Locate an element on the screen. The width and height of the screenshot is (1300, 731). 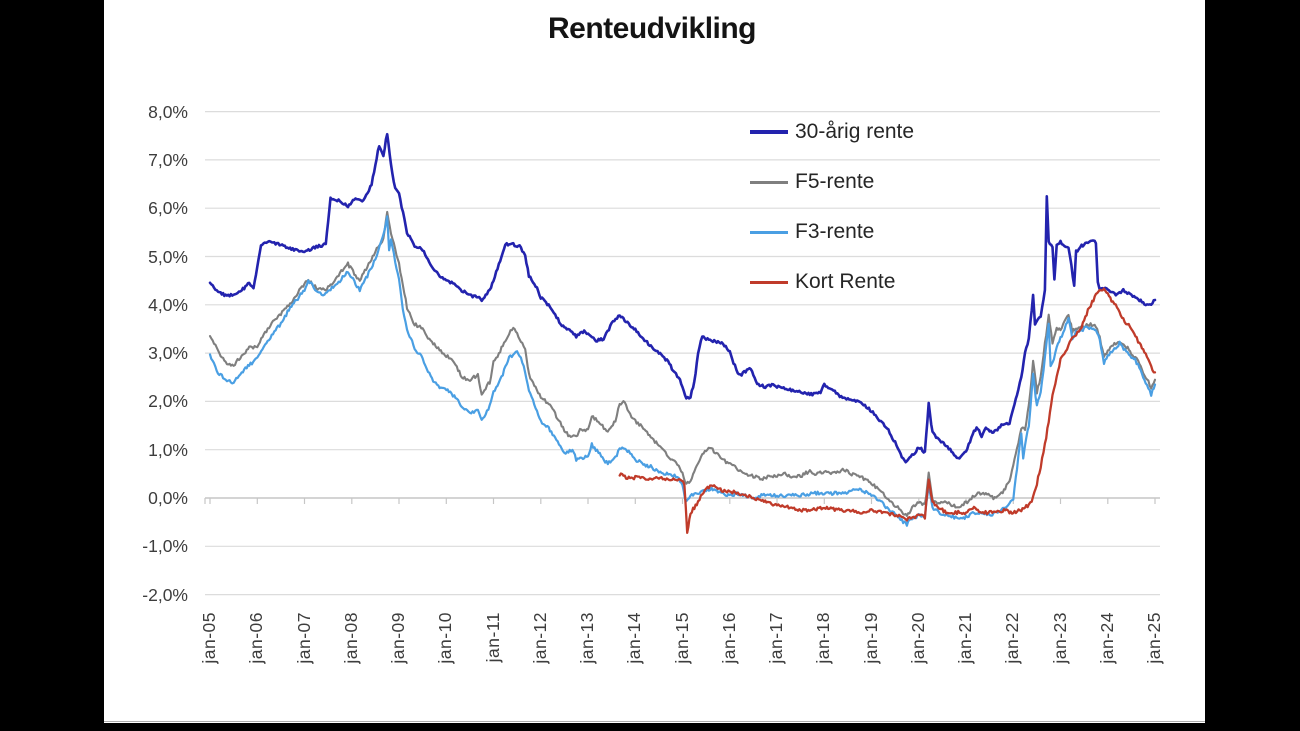
y-axis-label: 4,0% is located at coordinates (168, 305).